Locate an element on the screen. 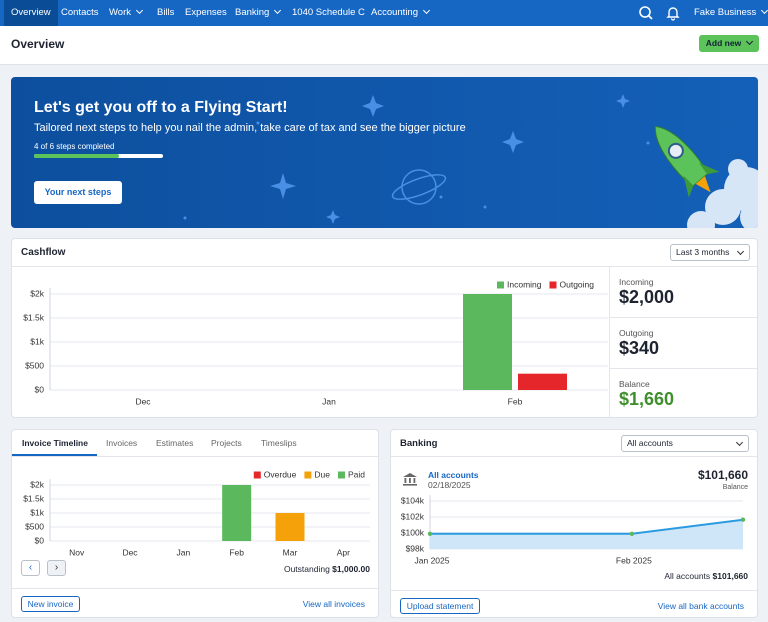 The height and width of the screenshot is (622, 768). tab: Invoice Timeline is located at coordinates (55, 443).